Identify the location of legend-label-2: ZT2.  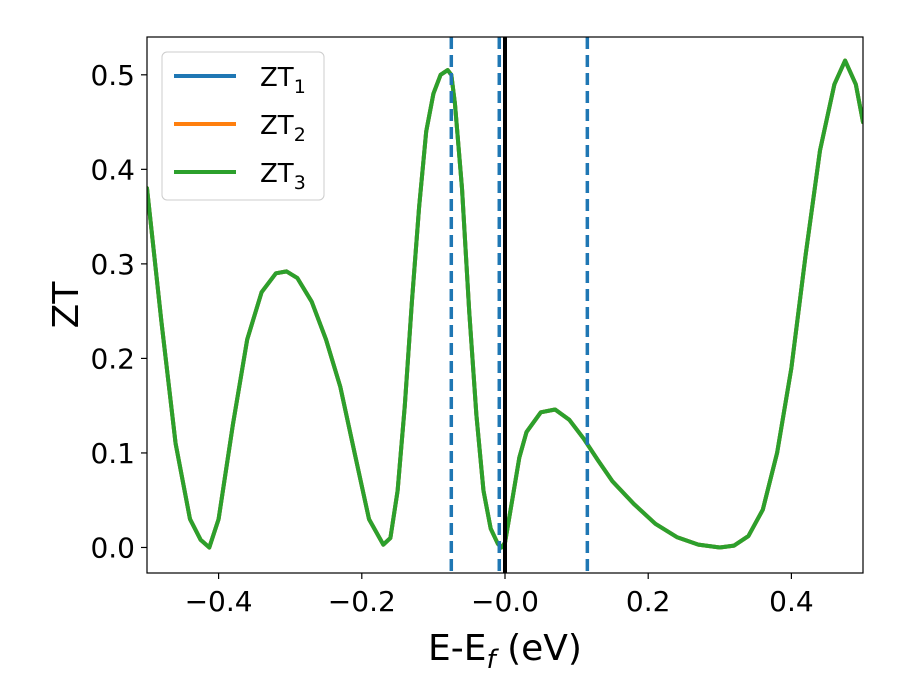
(283, 128).